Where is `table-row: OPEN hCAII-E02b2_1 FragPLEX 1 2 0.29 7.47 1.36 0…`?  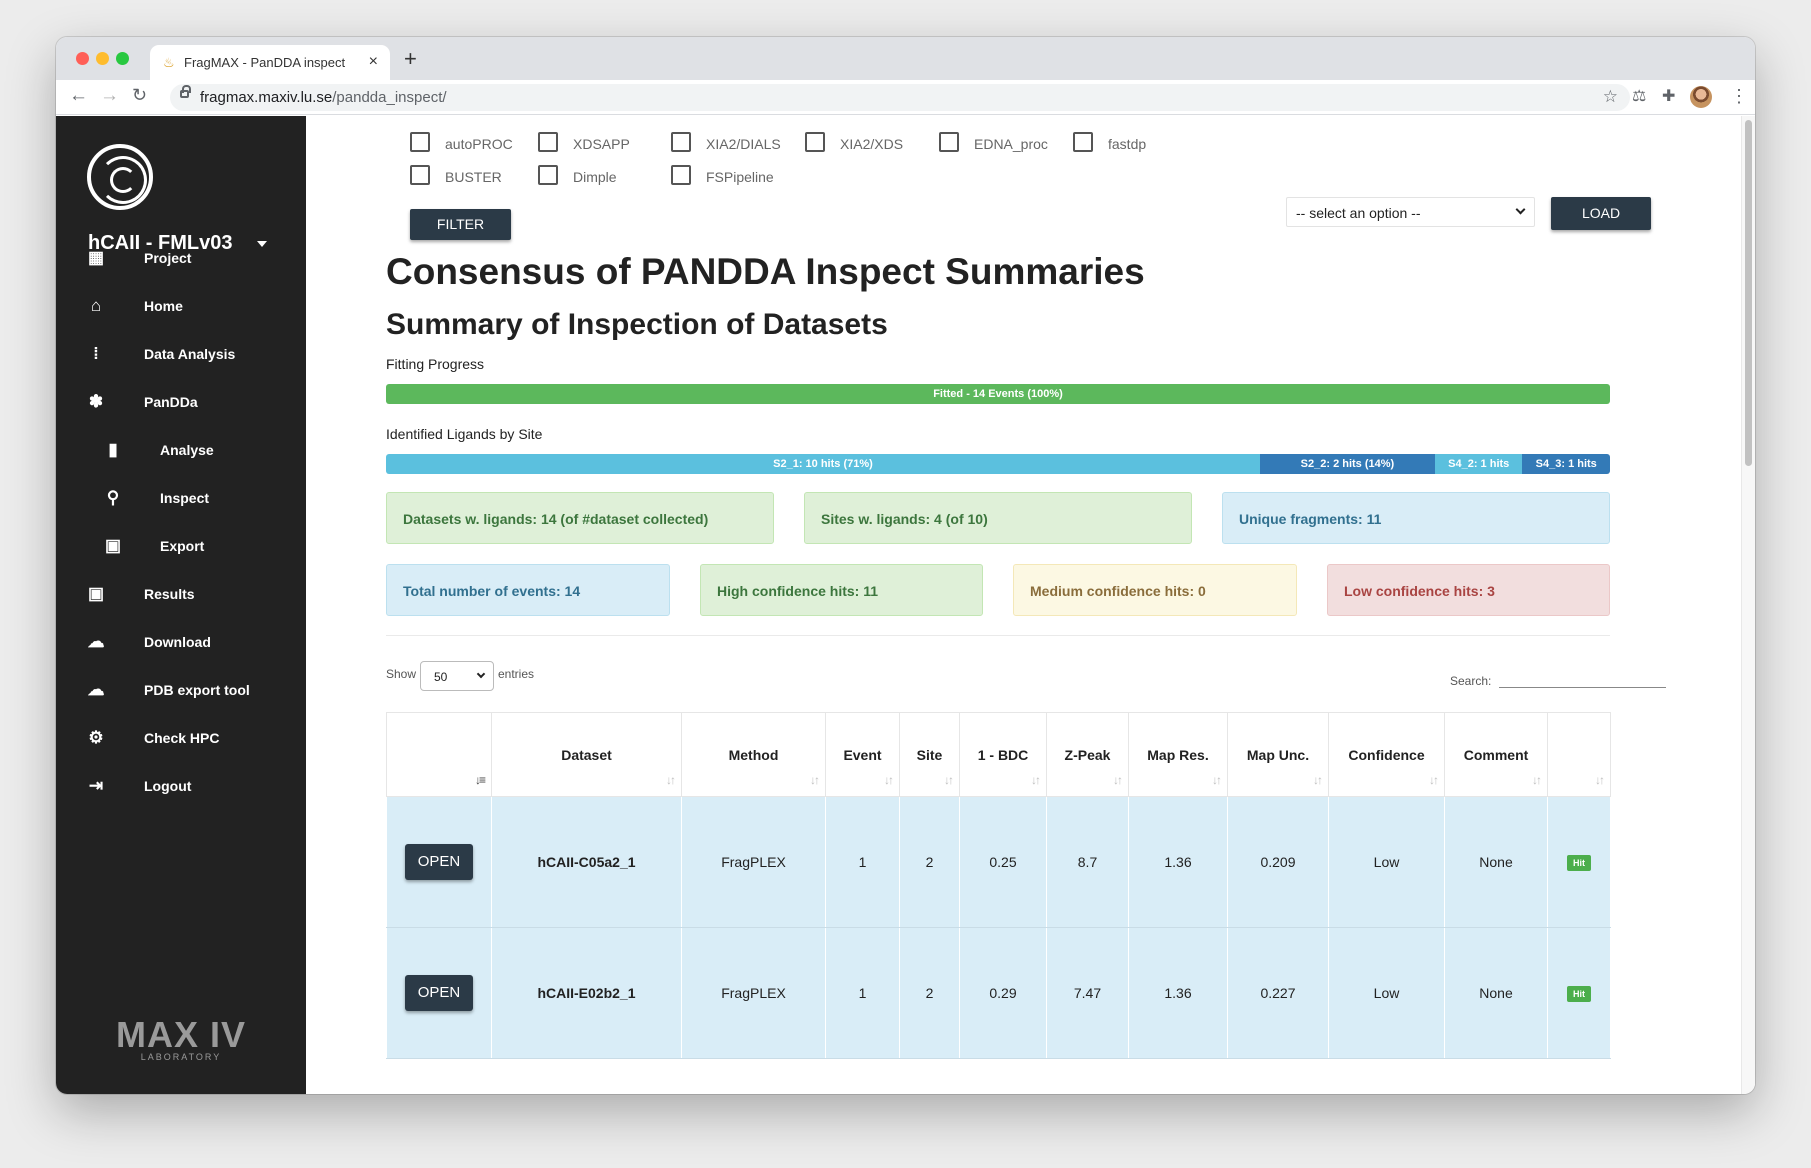
table-row: OPEN hCAII-E02b2_1 FragPLEX 1 2 0.29 7.47 1.36 0… is located at coordinates (998, 993).